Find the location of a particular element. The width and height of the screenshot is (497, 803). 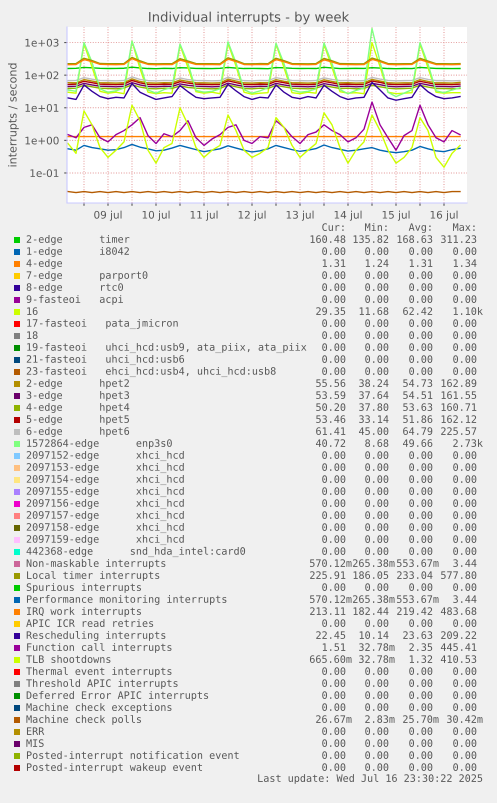

x-tick-label: 14 jul is located at coordinates (348, 215).